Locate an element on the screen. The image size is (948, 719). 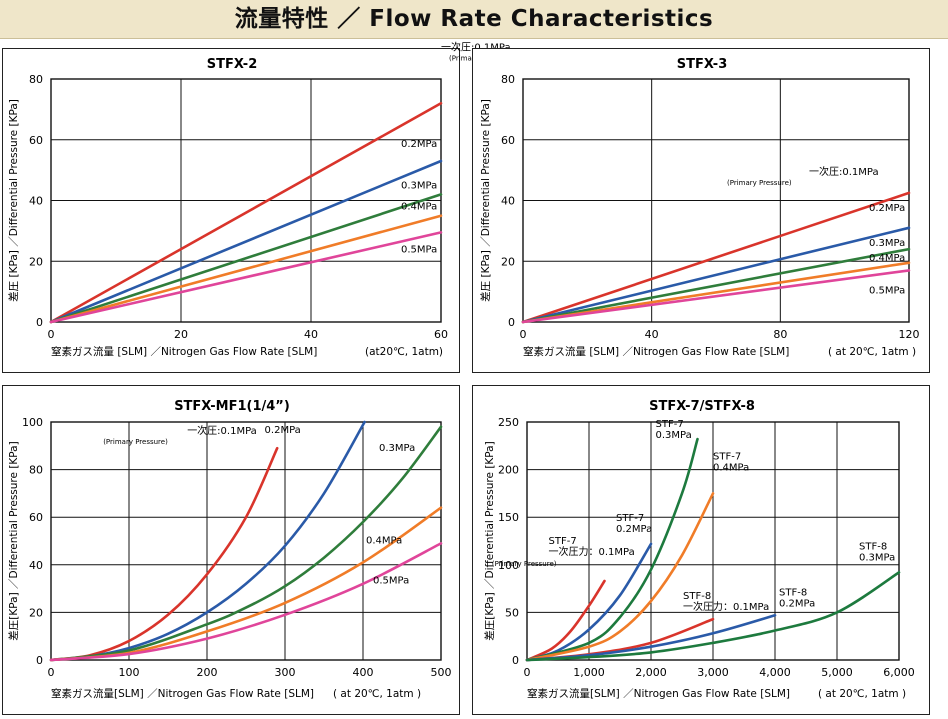
y-axis-label: 差圧[KPa] ／Differential Pressure [KPa] is located at coordinates (489, 540).